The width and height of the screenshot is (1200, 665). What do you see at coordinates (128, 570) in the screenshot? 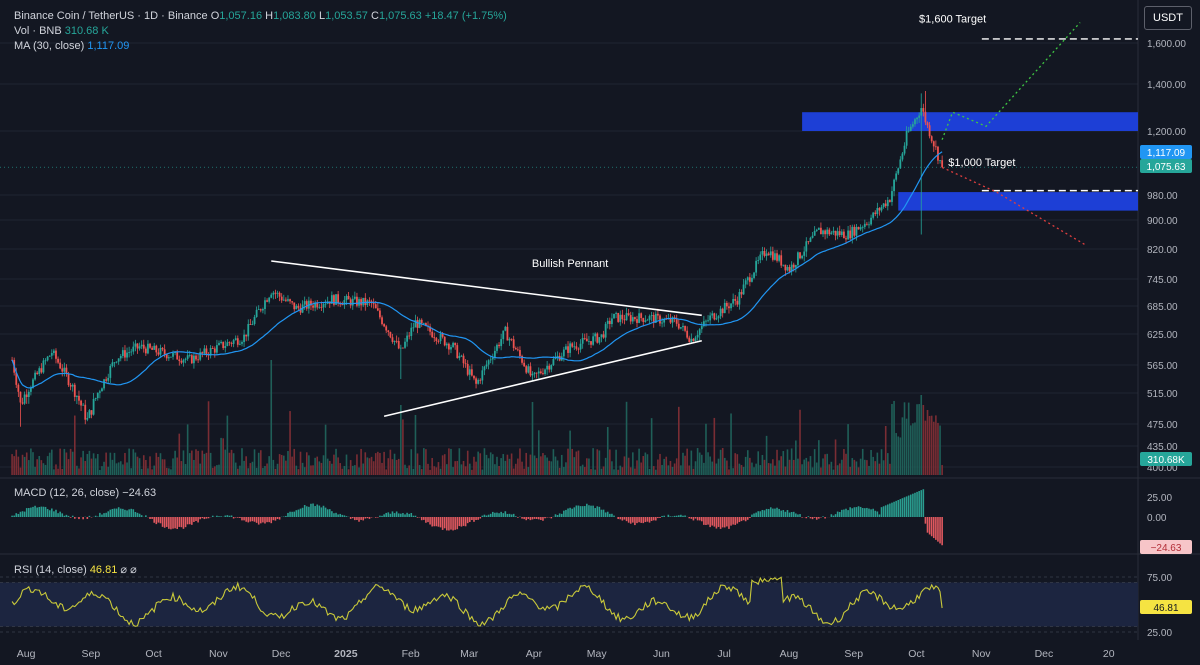
I see `rsi-settings-icon: ⌀ ⌀` at bounding box center [128, 570].